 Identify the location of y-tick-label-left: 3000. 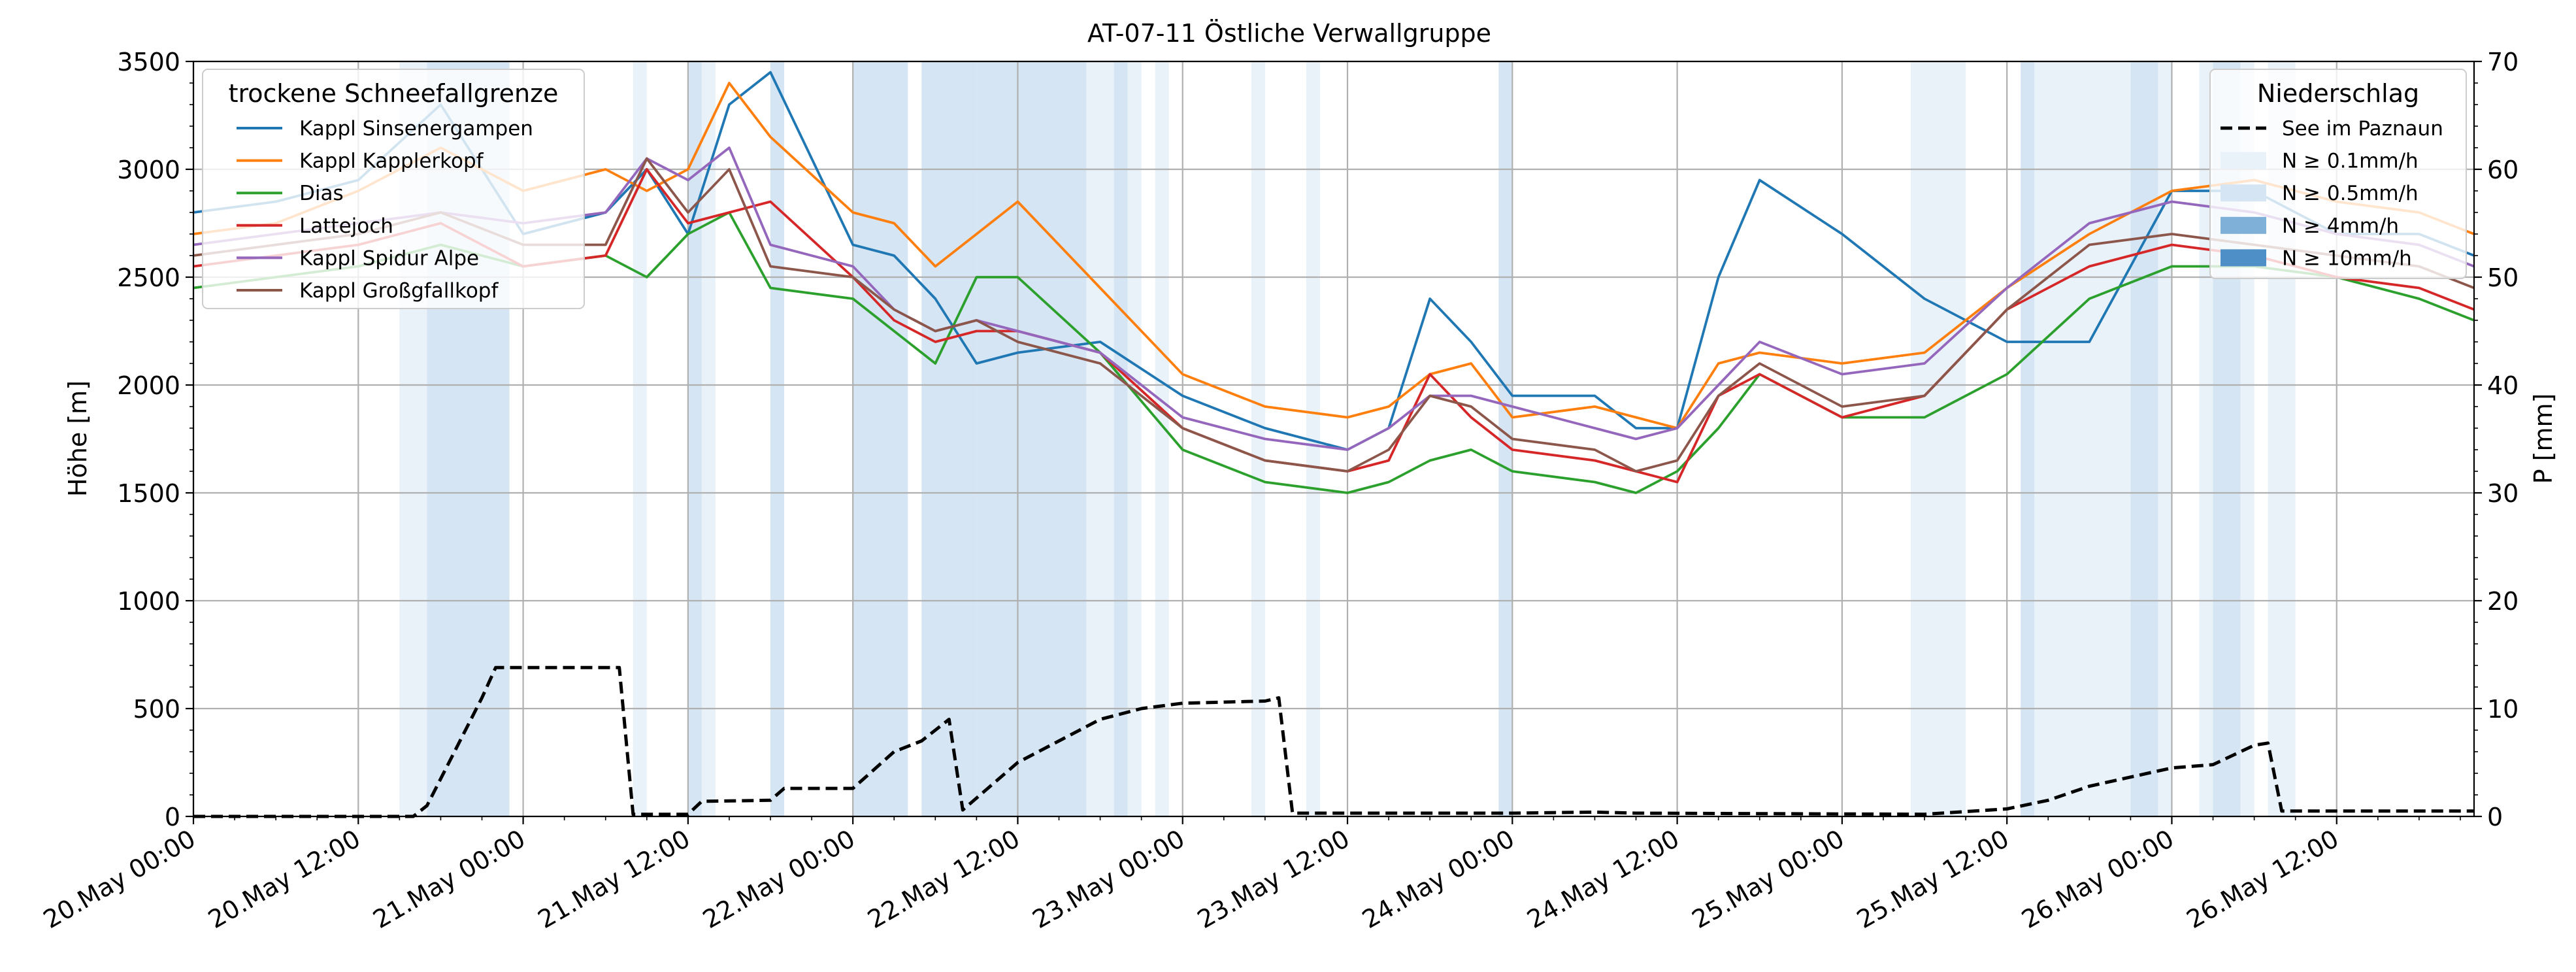
(148, 170).